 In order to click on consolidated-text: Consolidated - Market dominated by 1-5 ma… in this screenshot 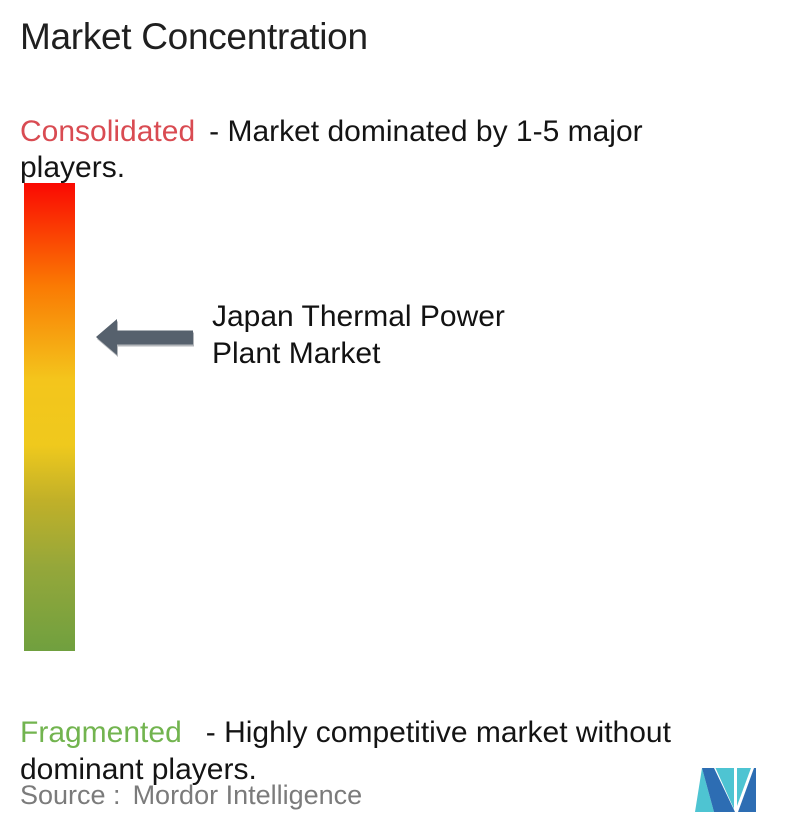, I will do `click(376, 150)`.